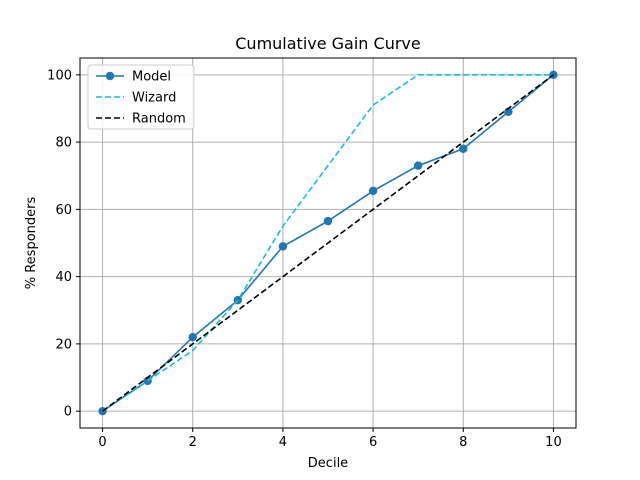  What do you see at coordinates (327, 43) in the screenshot?
I see `chart-title: Cumulative Gain Curve` at bounding box center [327, 43].